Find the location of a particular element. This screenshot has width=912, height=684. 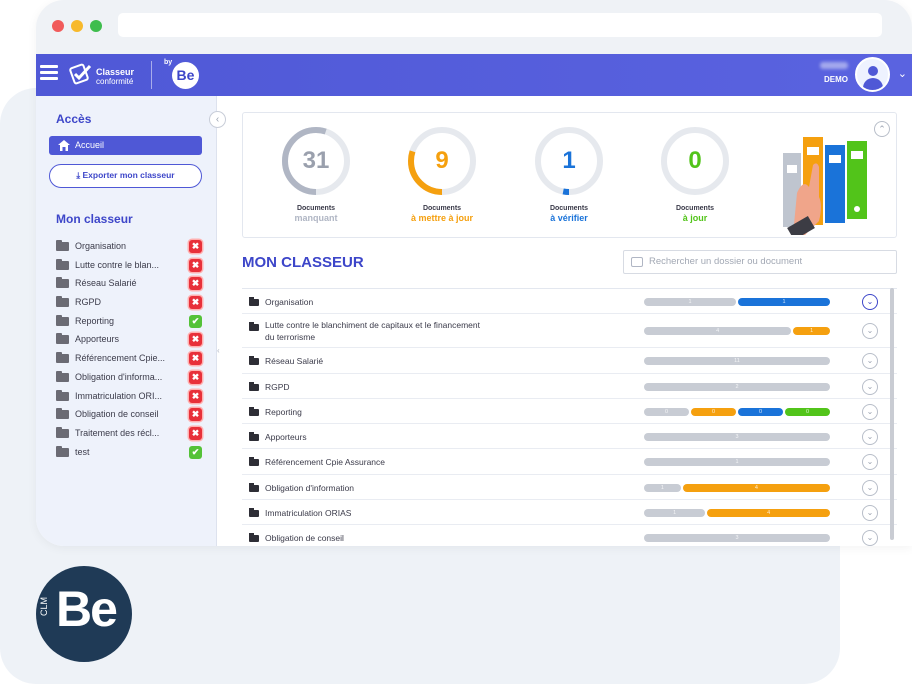

sidebar-folder-item: test ✔ is located at coordinates (129, 452).